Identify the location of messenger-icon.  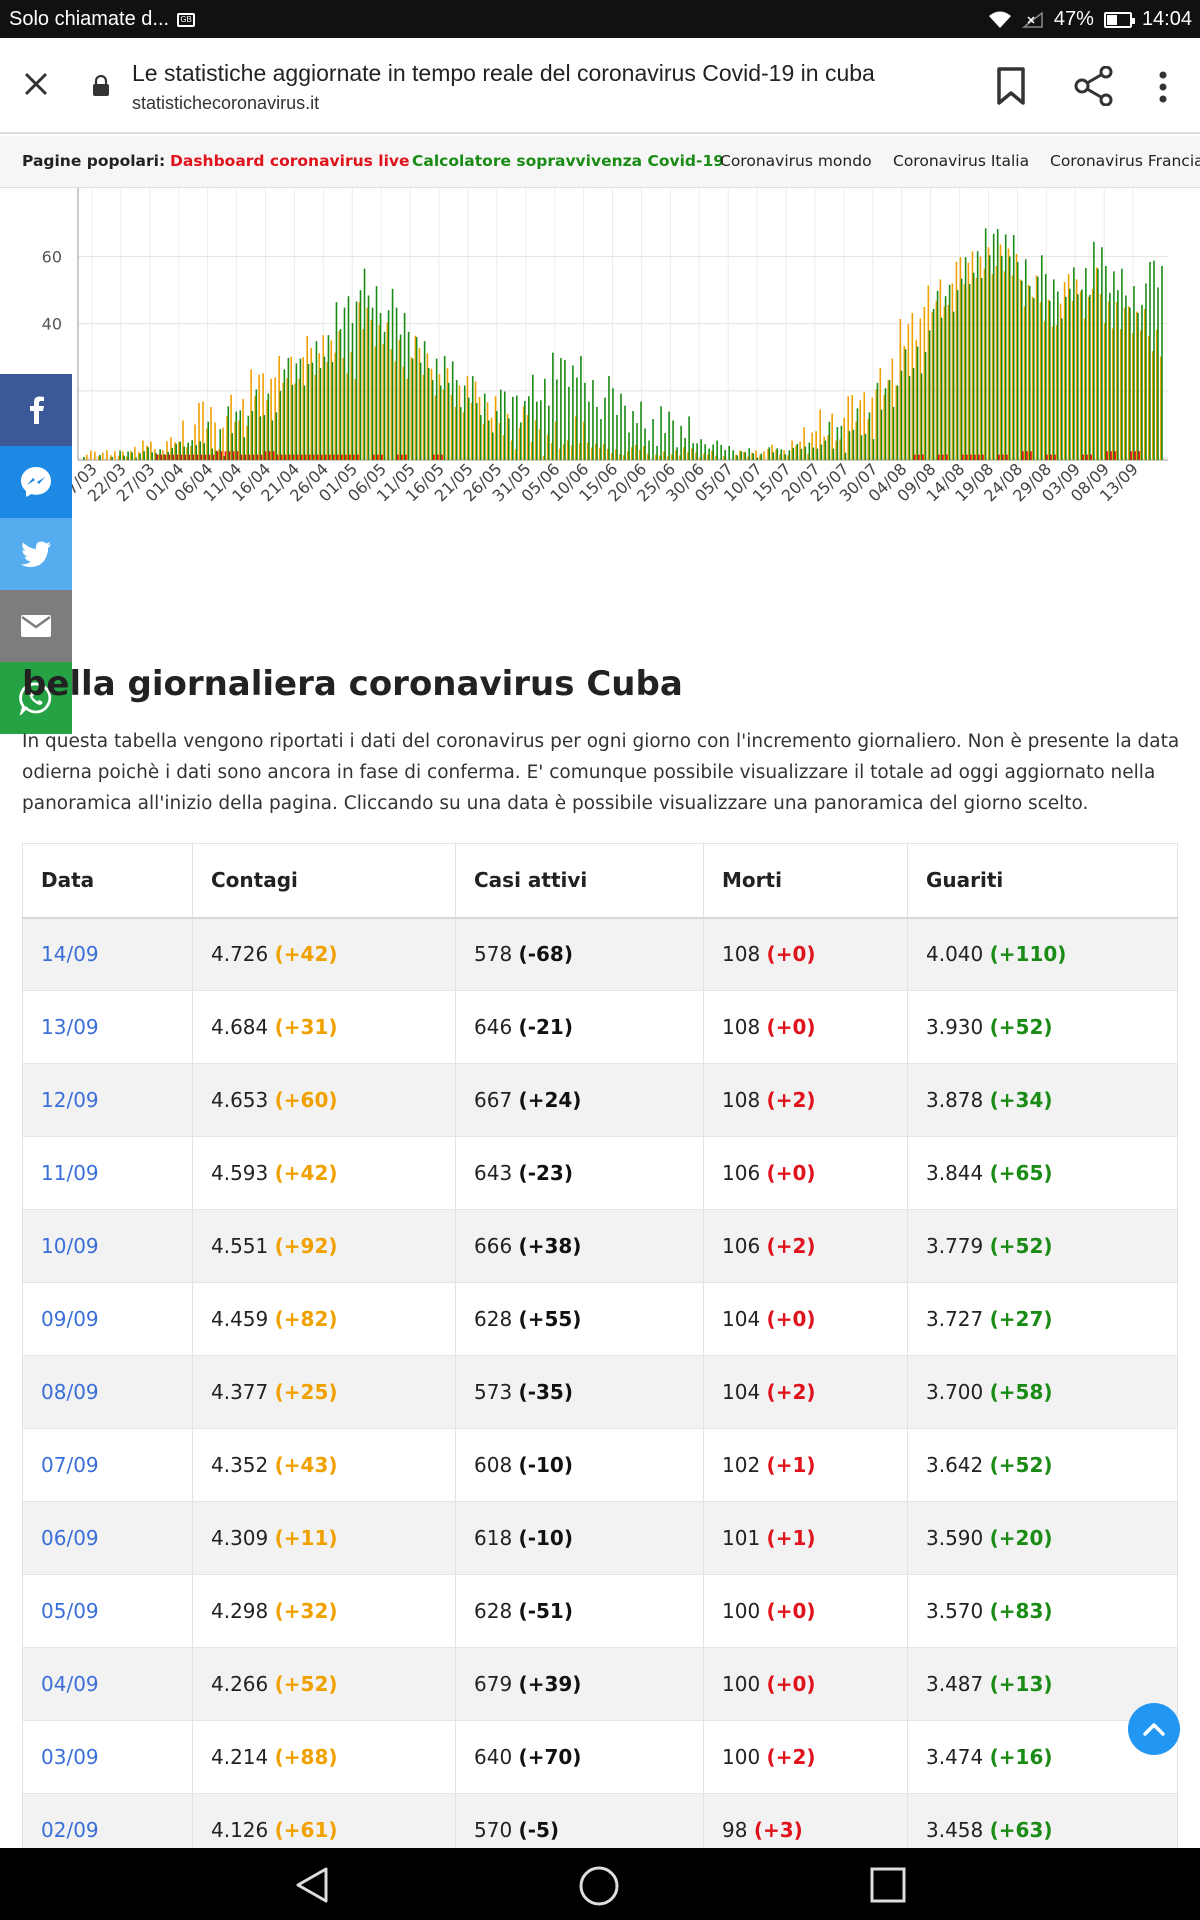
(36, 482).